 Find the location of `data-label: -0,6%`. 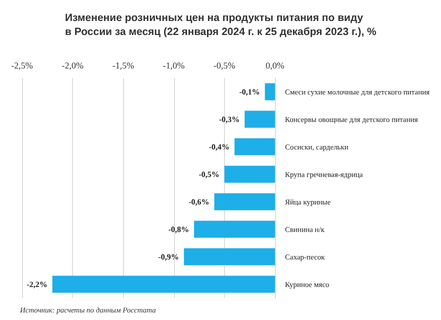

data-label: -0,6% is located at coordinates (199, 201).